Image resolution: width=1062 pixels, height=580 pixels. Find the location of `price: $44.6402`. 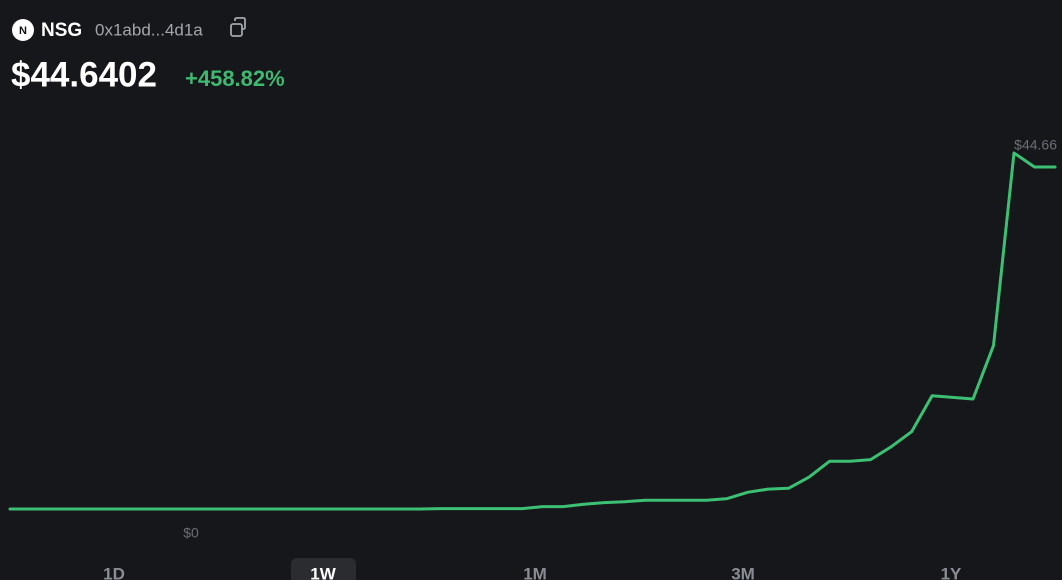

price: $44.6402 is located at coordinates (84, 74).